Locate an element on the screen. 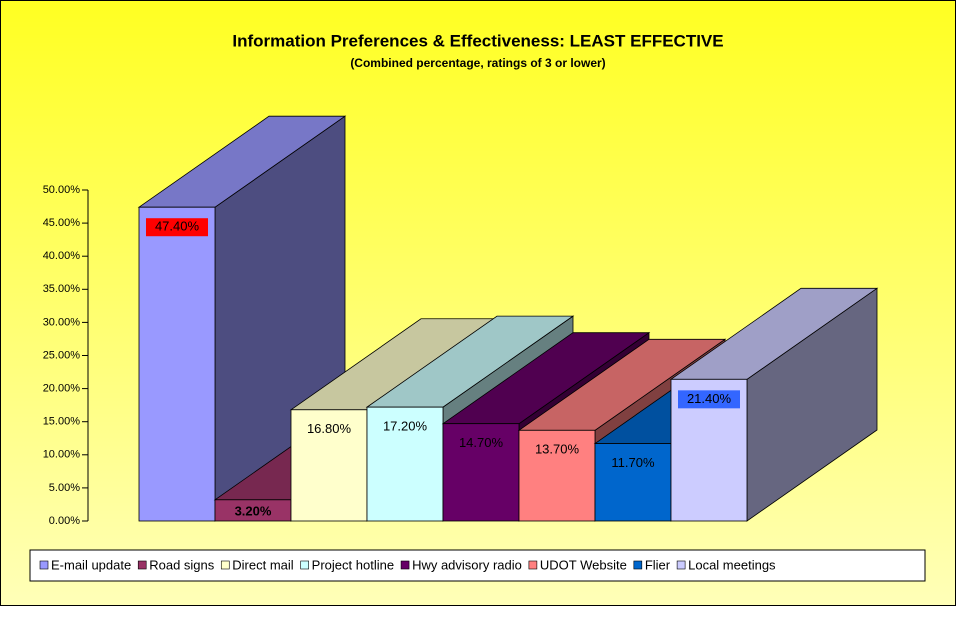  y-tick-label: 0.00% is located at coordinates (64, 521).